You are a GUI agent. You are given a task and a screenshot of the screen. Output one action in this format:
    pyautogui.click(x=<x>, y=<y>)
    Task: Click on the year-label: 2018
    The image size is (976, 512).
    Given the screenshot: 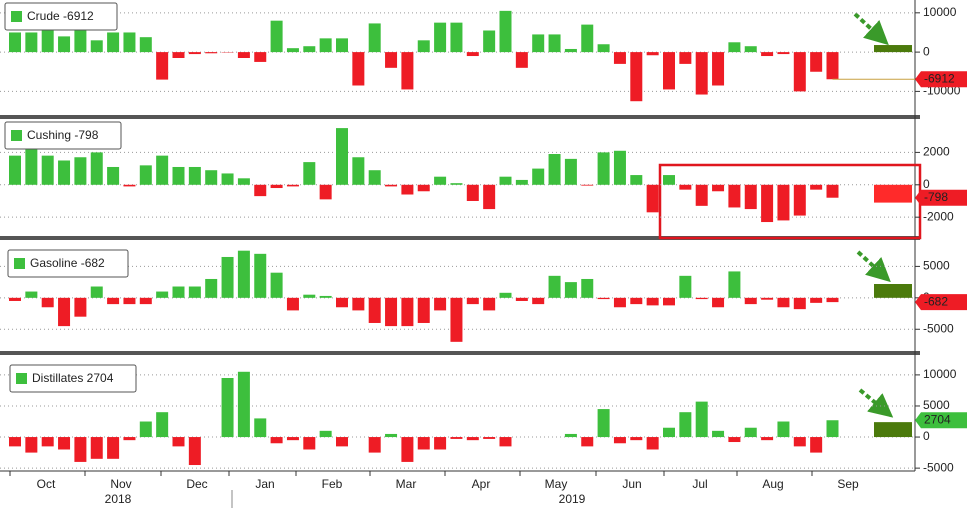 What is the action you would take?
    pyautogui.click(x=118, y=499)
    